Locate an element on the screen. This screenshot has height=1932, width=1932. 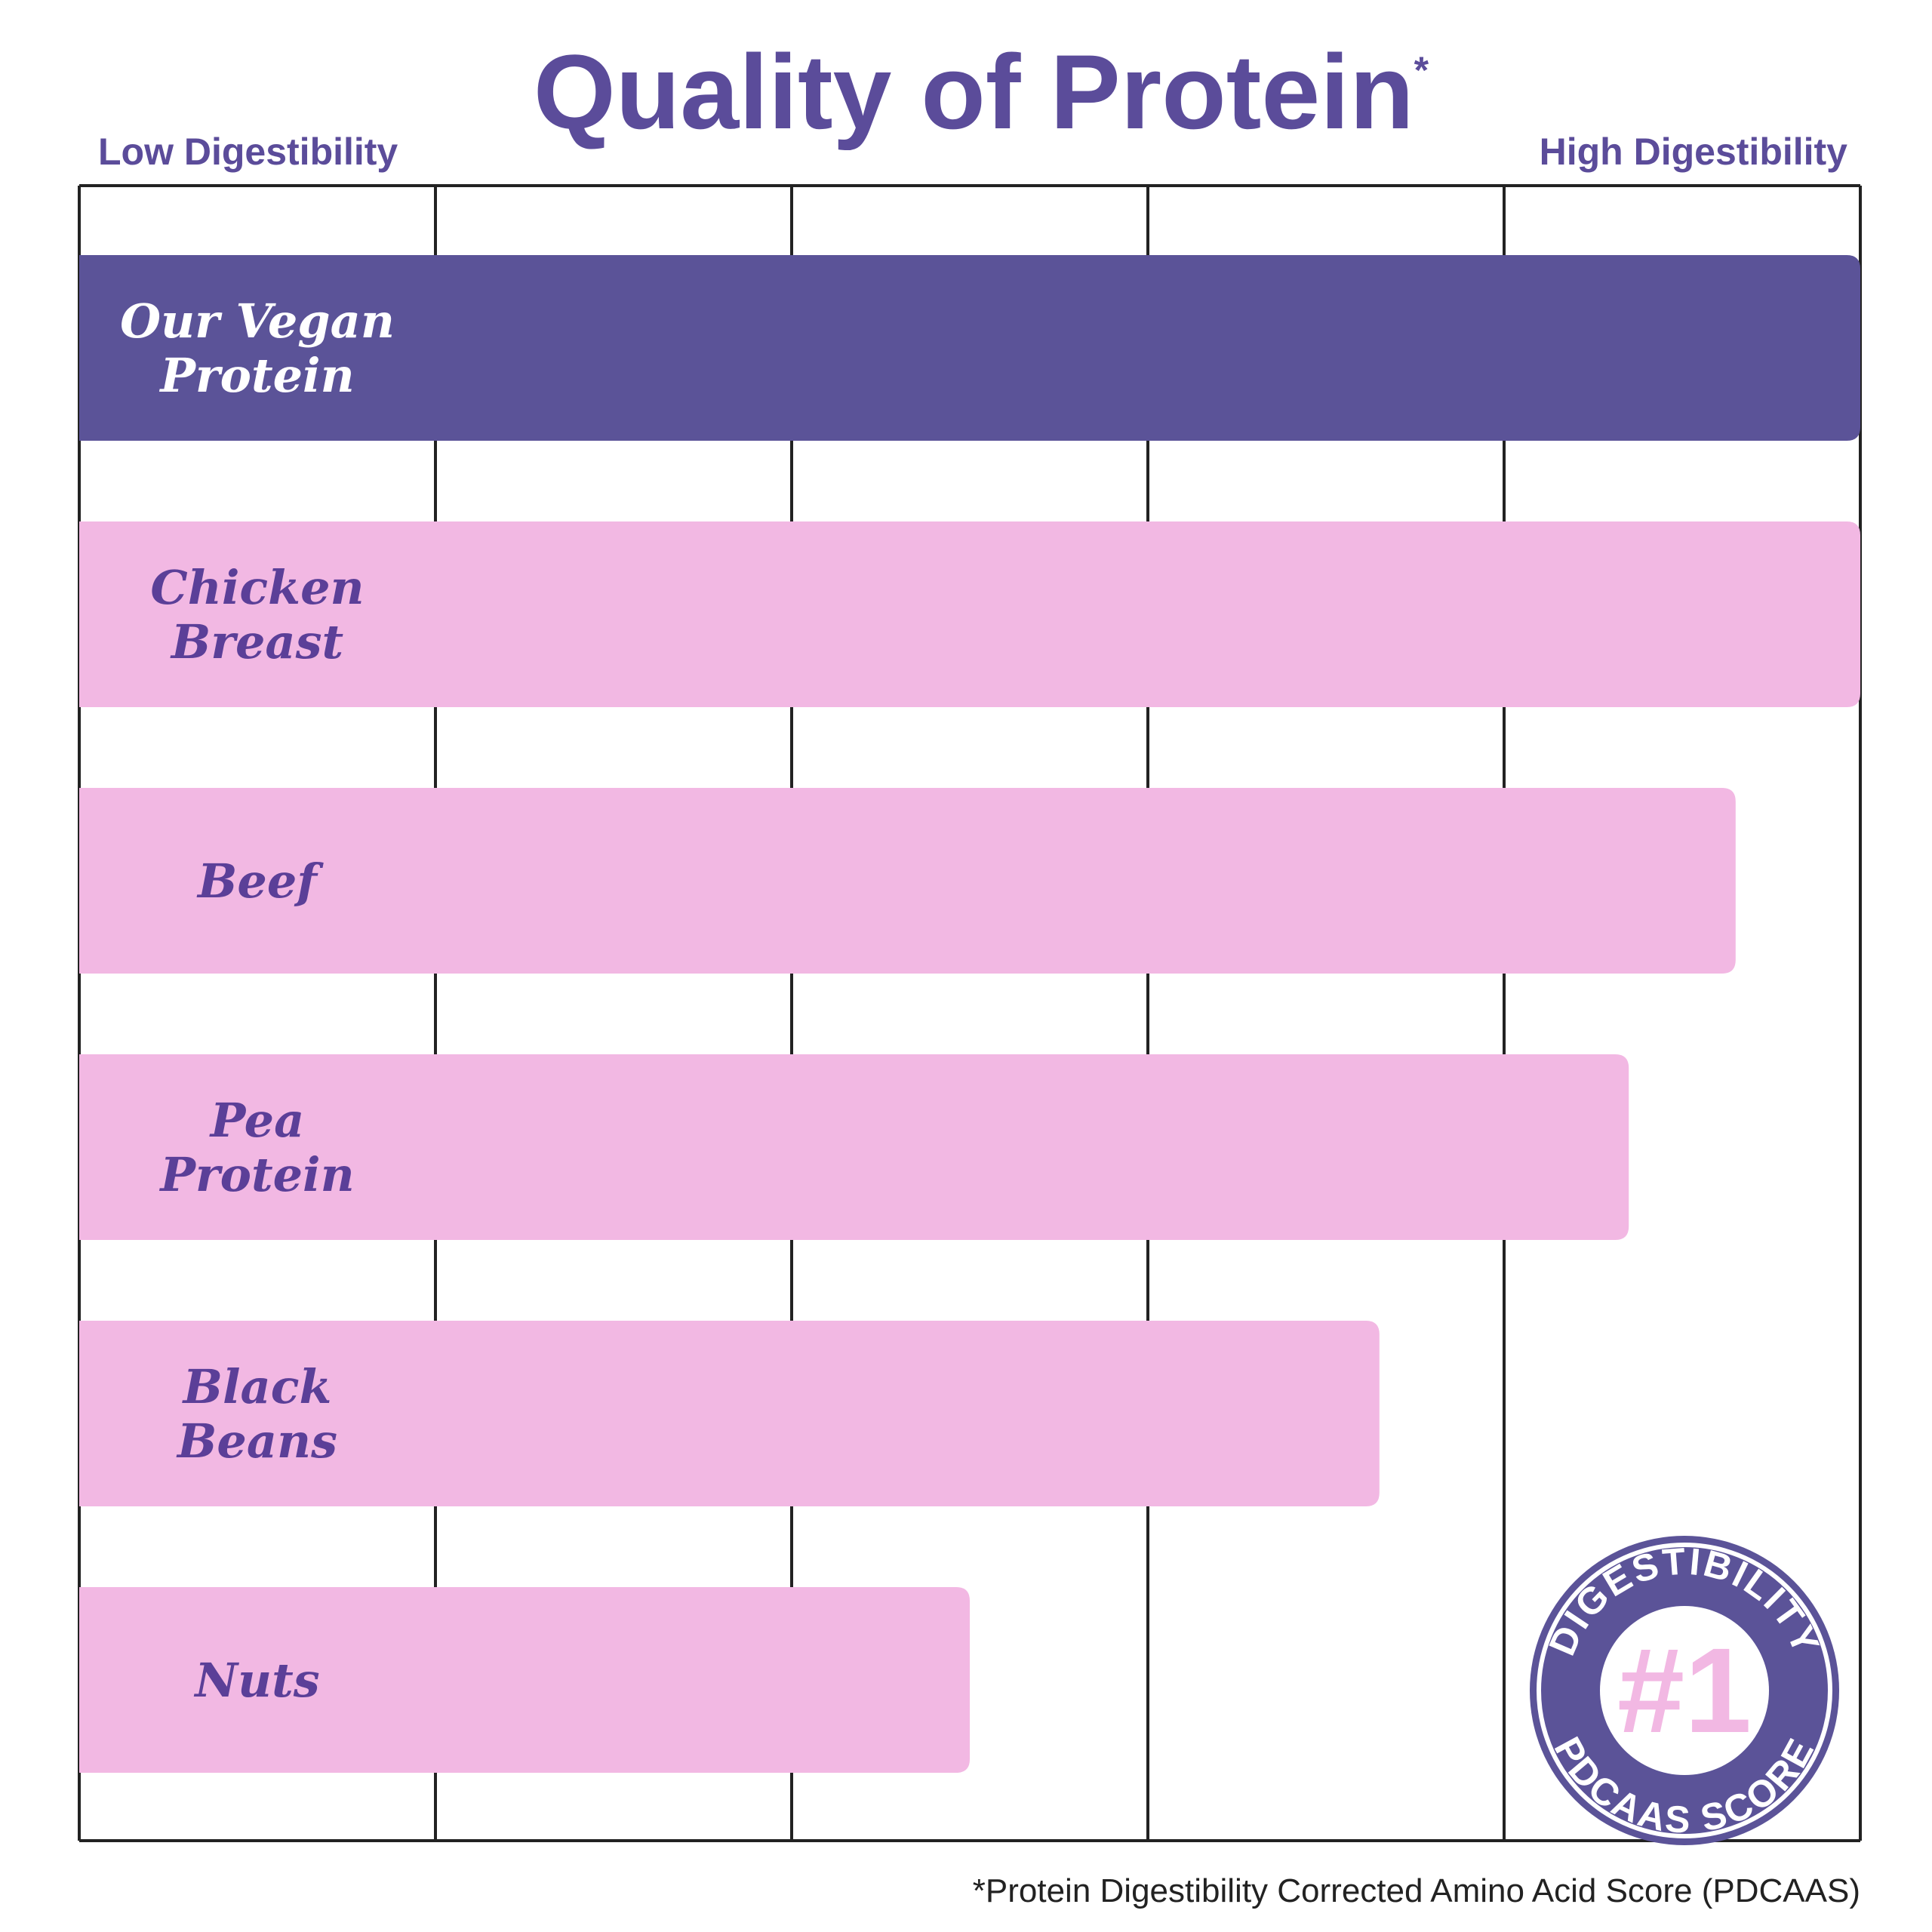
category-label: Our Vegan Protein is located at coordinates (257, 348).